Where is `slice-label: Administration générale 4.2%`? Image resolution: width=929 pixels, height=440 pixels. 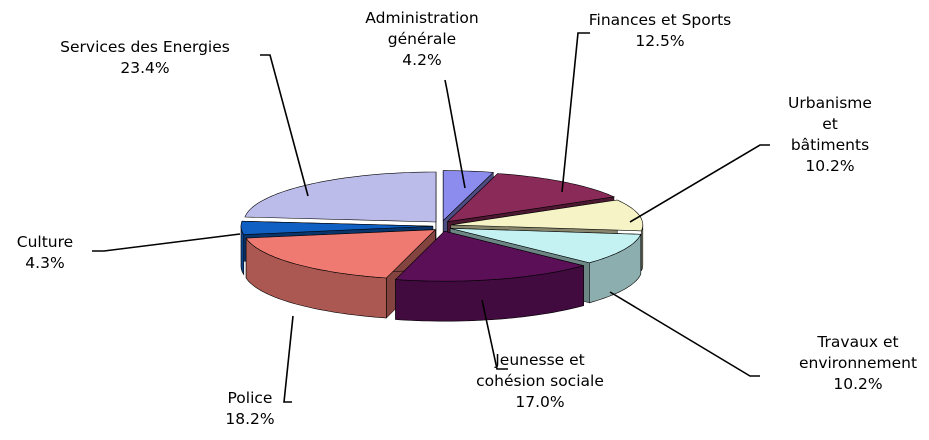
slice-label: Administration générale 4.2% is located at coordinates (421, 39).